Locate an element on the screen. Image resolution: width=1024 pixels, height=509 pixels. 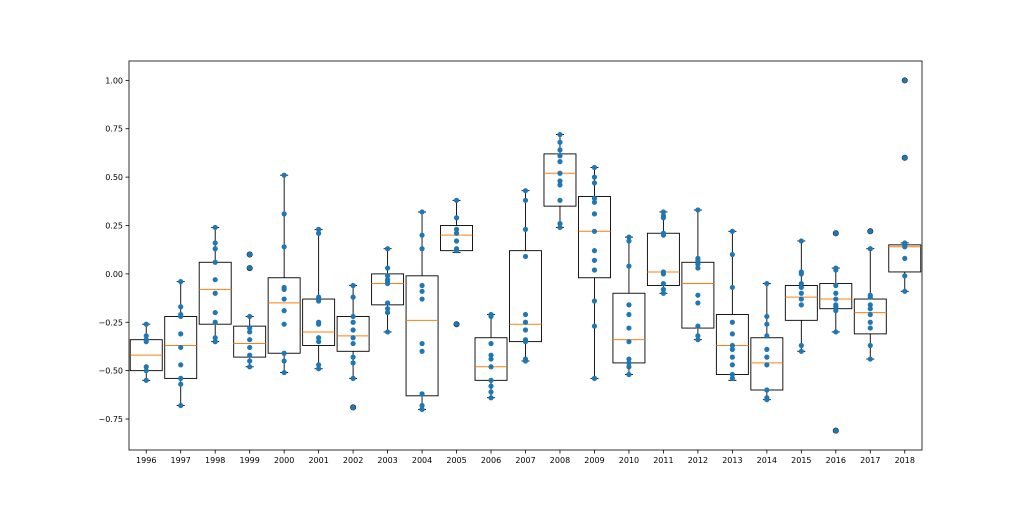
y-tick-label: −0.25 is located at coordinates (110, 322).